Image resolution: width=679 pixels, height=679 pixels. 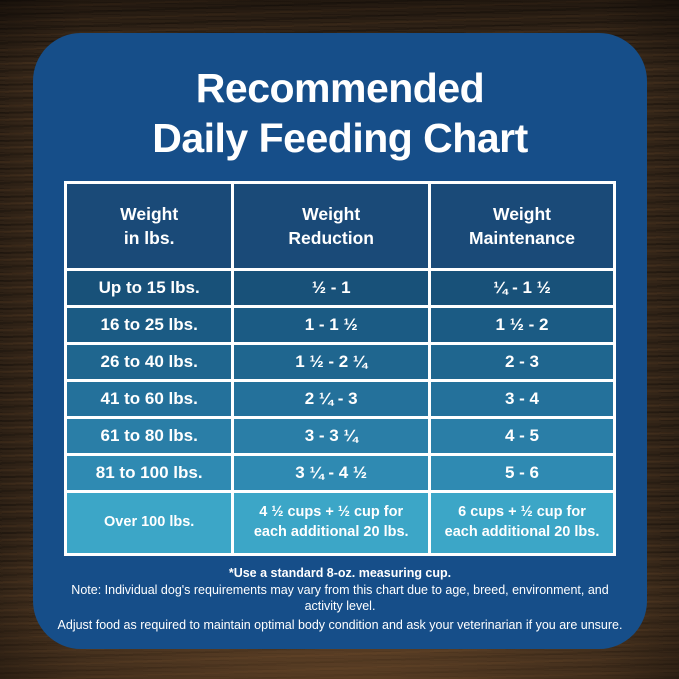 What do you see at coordinates (331, 436) in the screenshot?
I see `reduction-cell: 3 - 3 ¼` at bounding box center [331, 436].